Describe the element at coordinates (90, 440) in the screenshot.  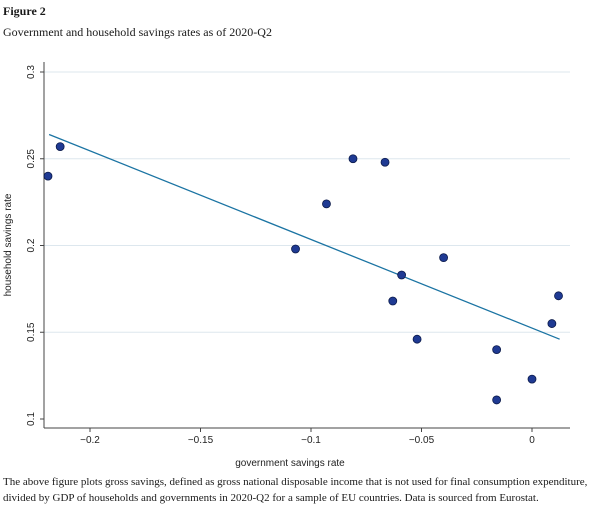
I see `x-tick-label: −0.2` at that location.